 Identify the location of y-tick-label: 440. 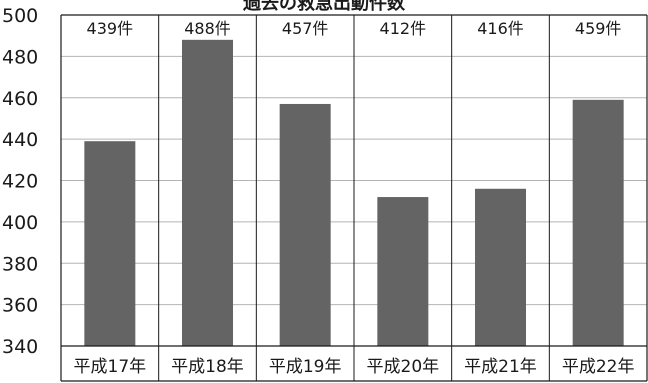
(20, 140).